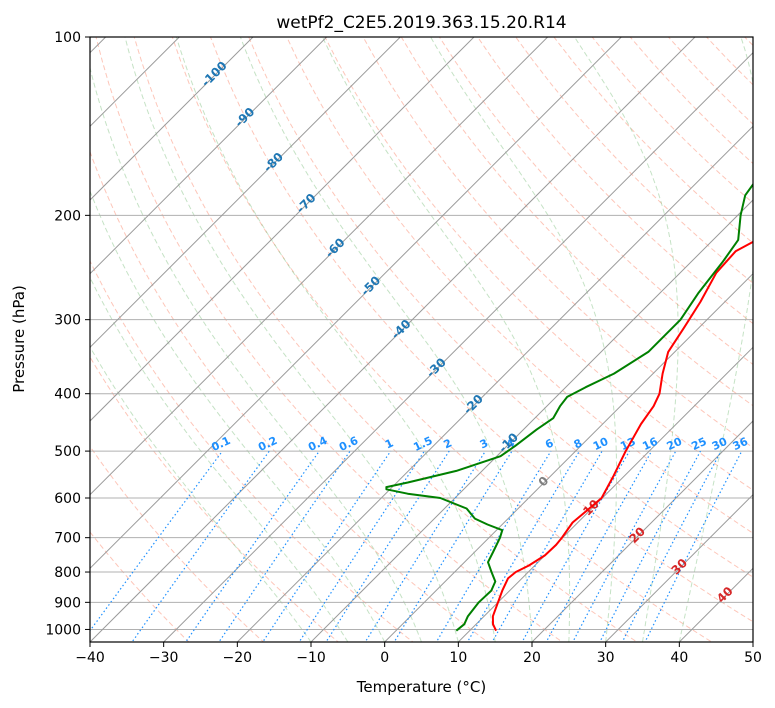 This screenshot has height=708, width=775. Describe the element at coordinates (601, 444) in the screenshot. I see `mixing-ratio-label: 10` at that location.